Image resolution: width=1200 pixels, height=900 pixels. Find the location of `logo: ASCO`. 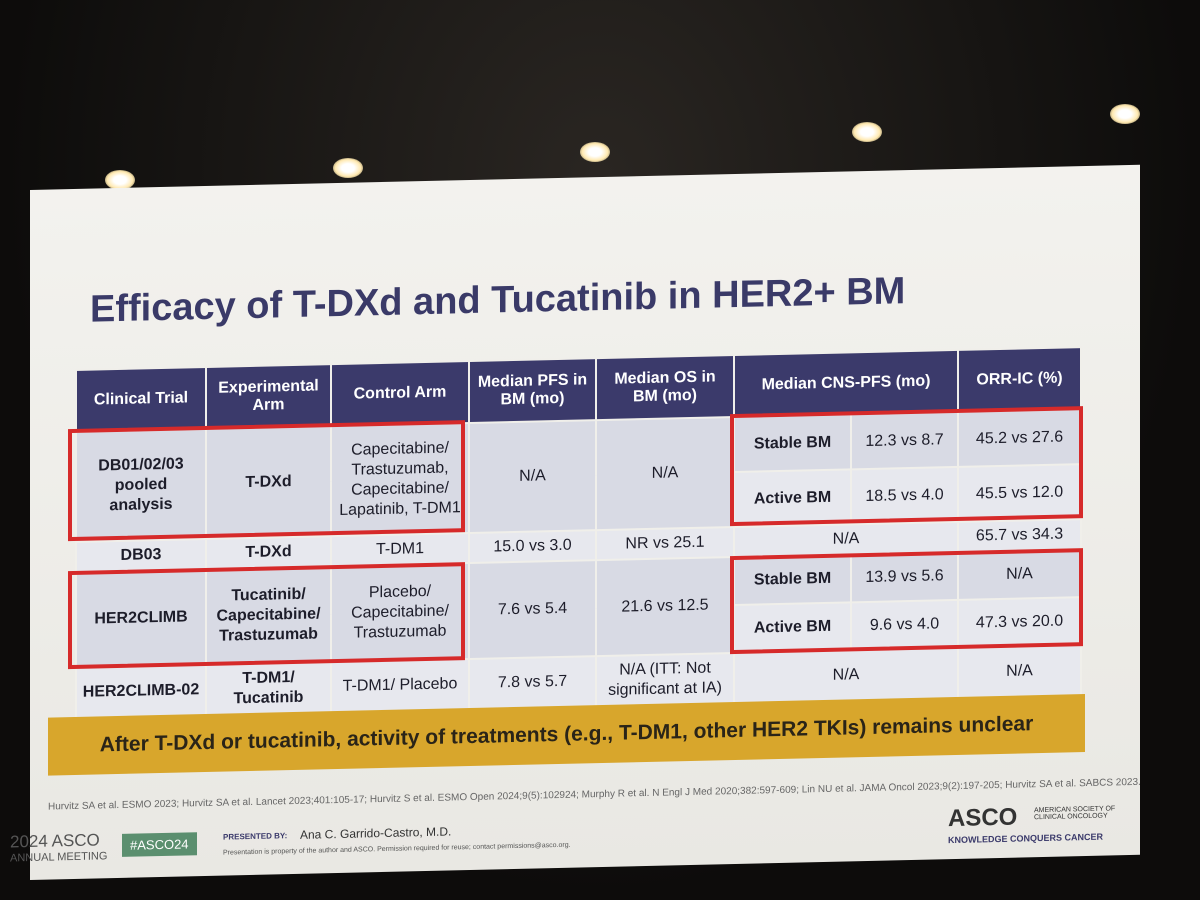

logo: ASCO is located at coordinates (983, 818).